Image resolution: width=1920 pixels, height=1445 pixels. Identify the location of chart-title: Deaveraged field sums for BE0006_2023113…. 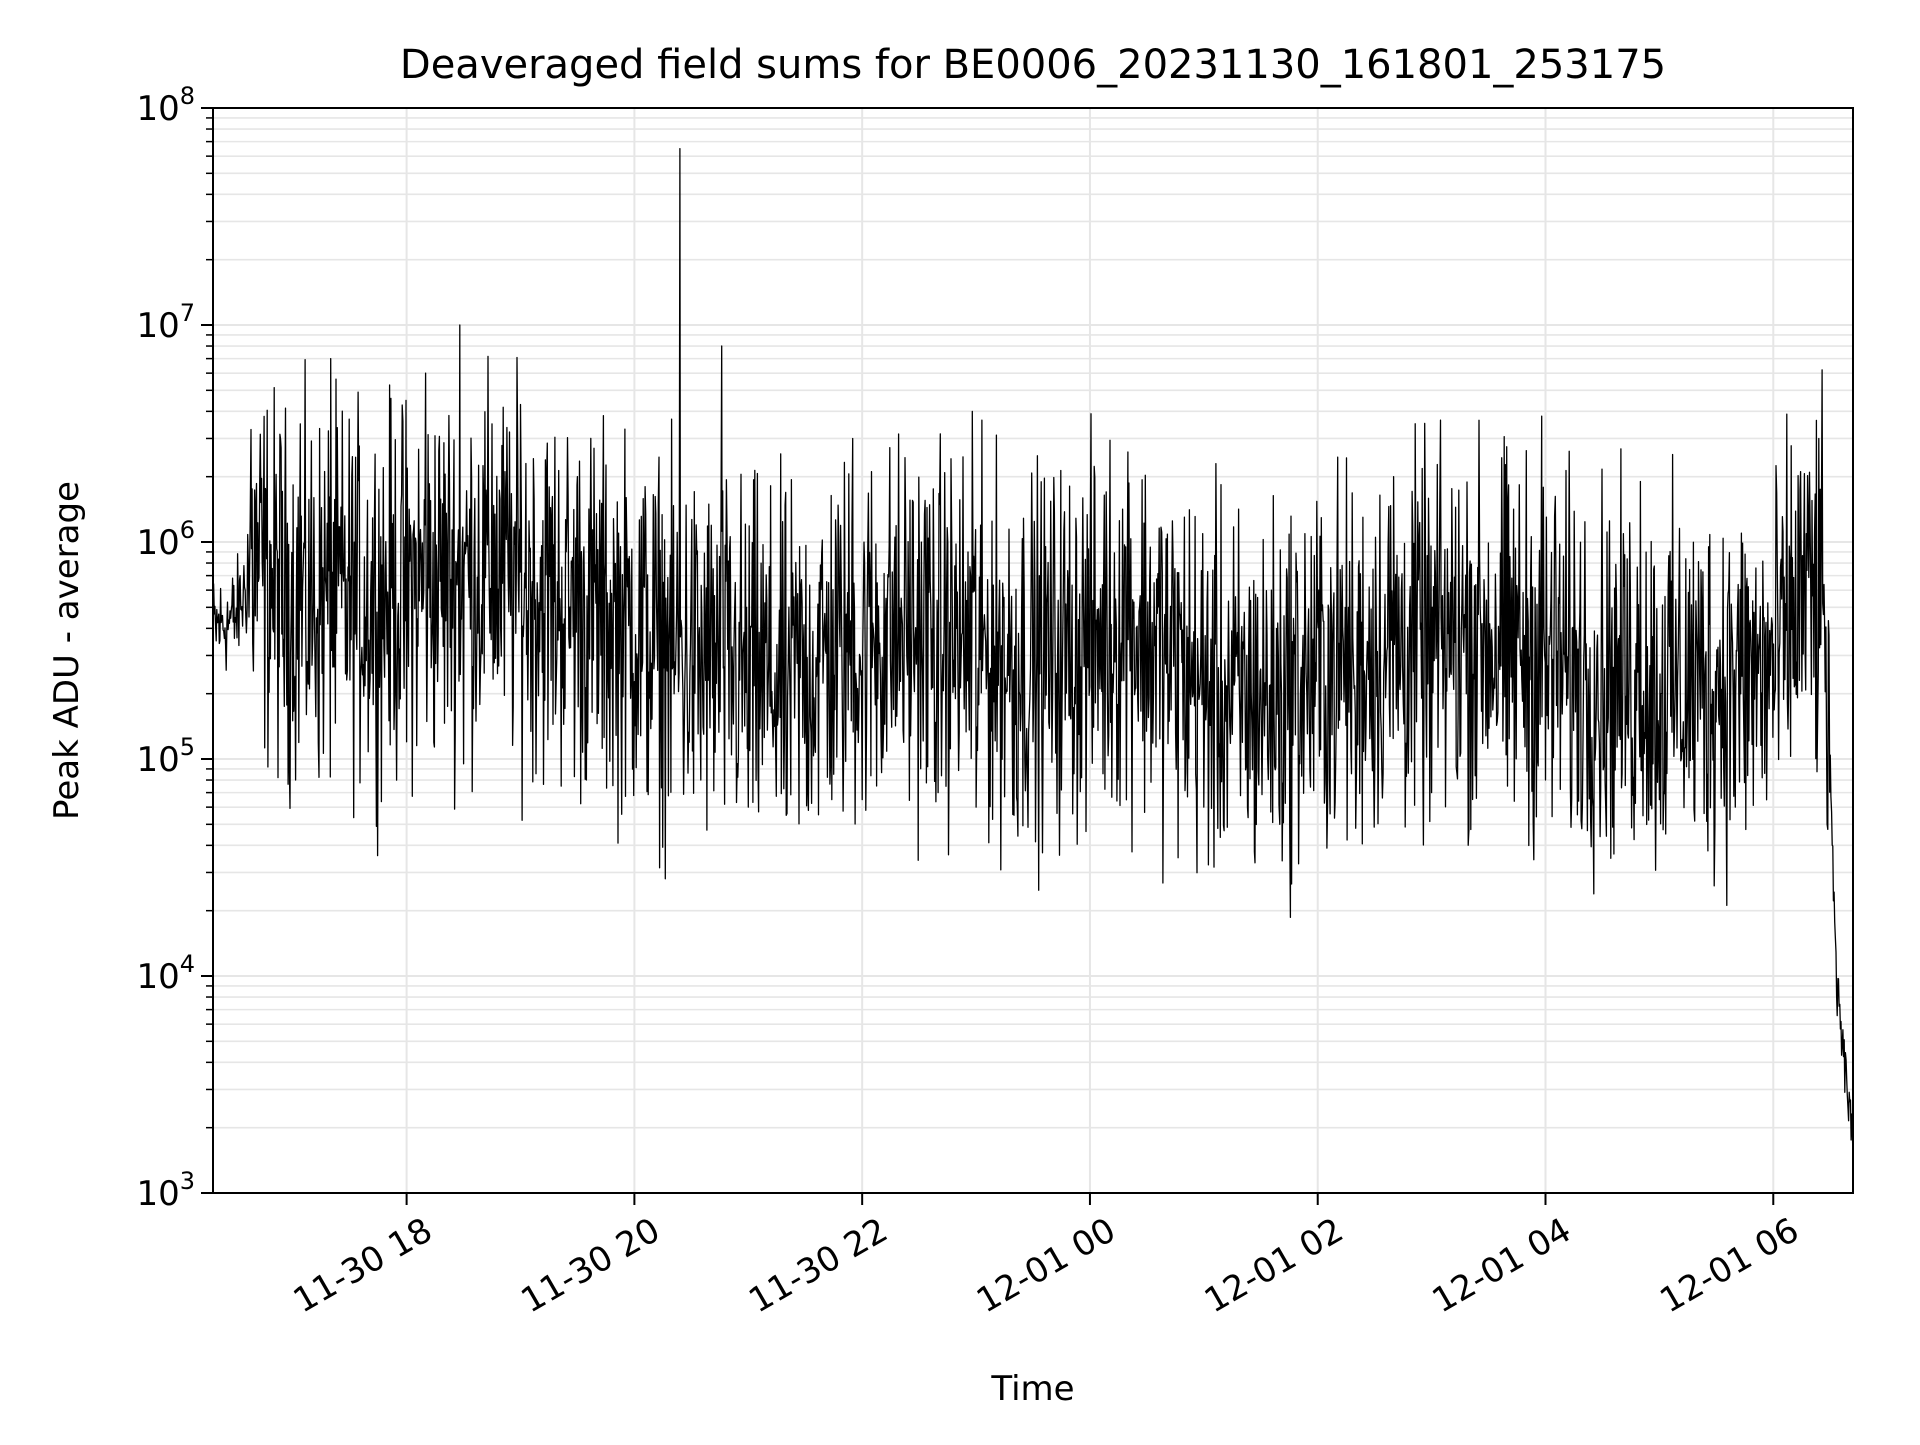
(1033, 65).